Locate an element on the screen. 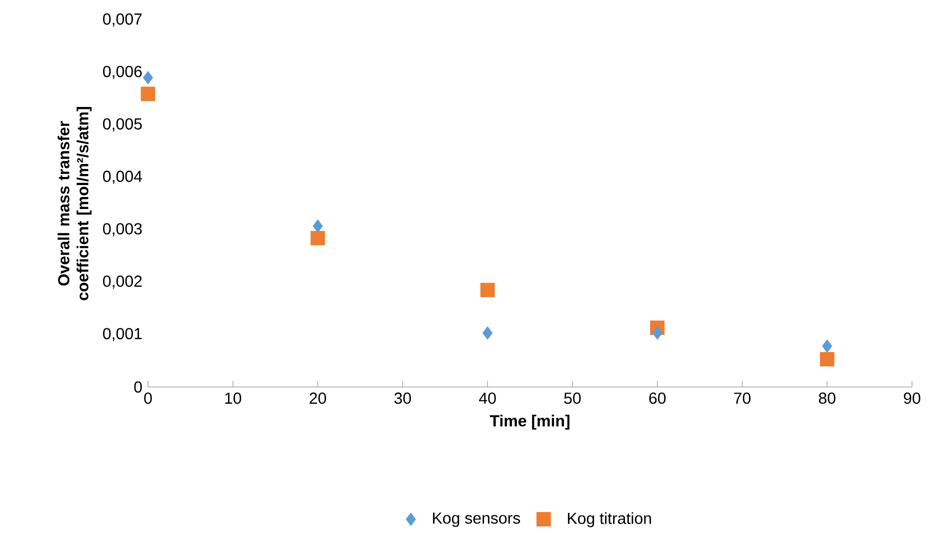 This screenshot has width=928, height=538. x-tick-label: 60 is located at coordinates (657, 398).